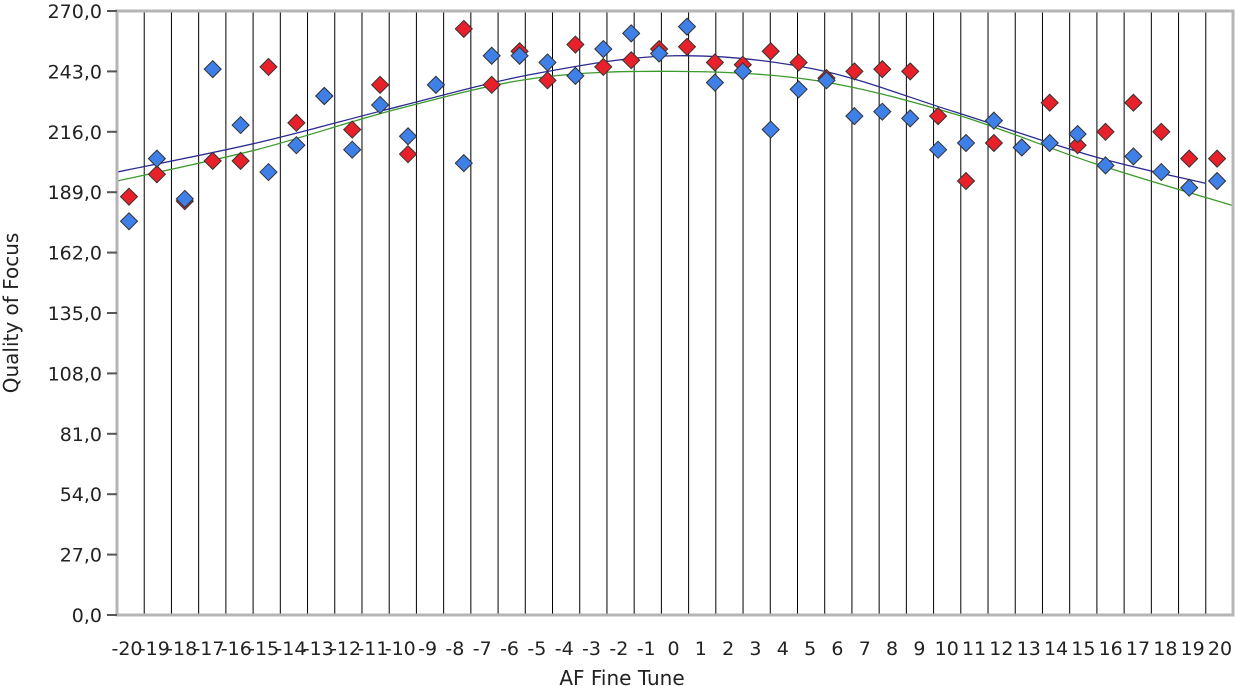  I want to click on x-tick-label: -3, so click(591, 649).